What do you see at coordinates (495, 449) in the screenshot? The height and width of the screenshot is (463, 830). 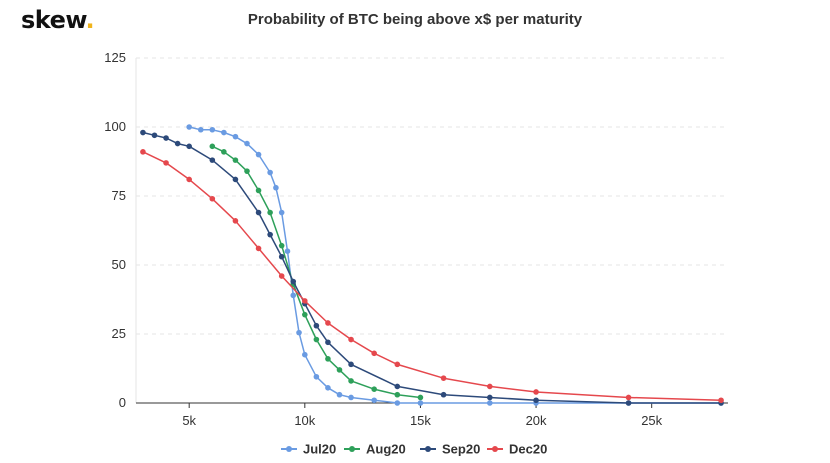 I see `legend-marker-dec20` at bounding box center [495, 449].